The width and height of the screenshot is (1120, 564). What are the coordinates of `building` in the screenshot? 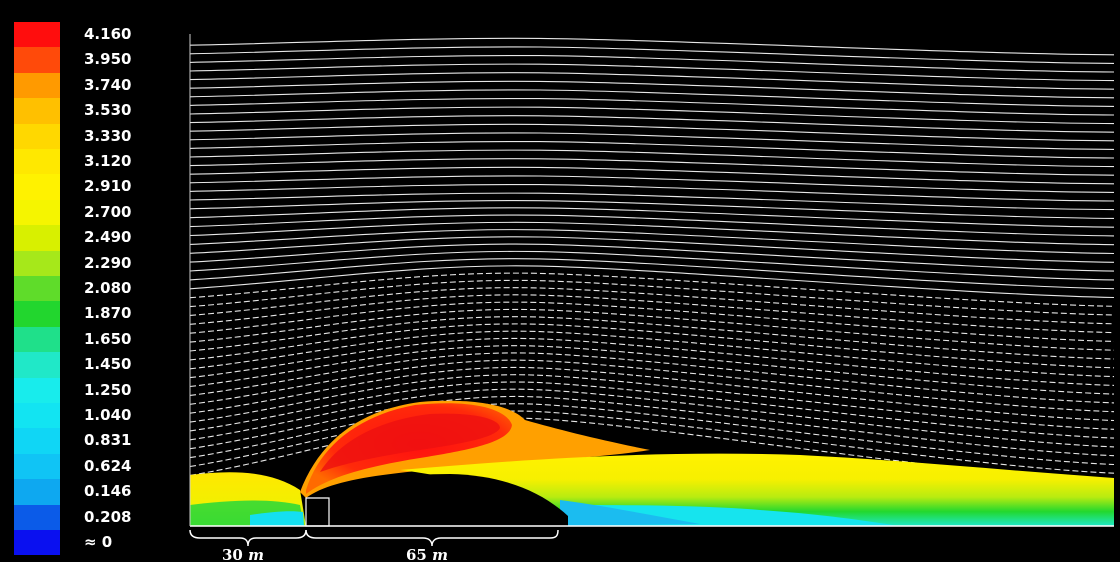 It's located at (317, 512).